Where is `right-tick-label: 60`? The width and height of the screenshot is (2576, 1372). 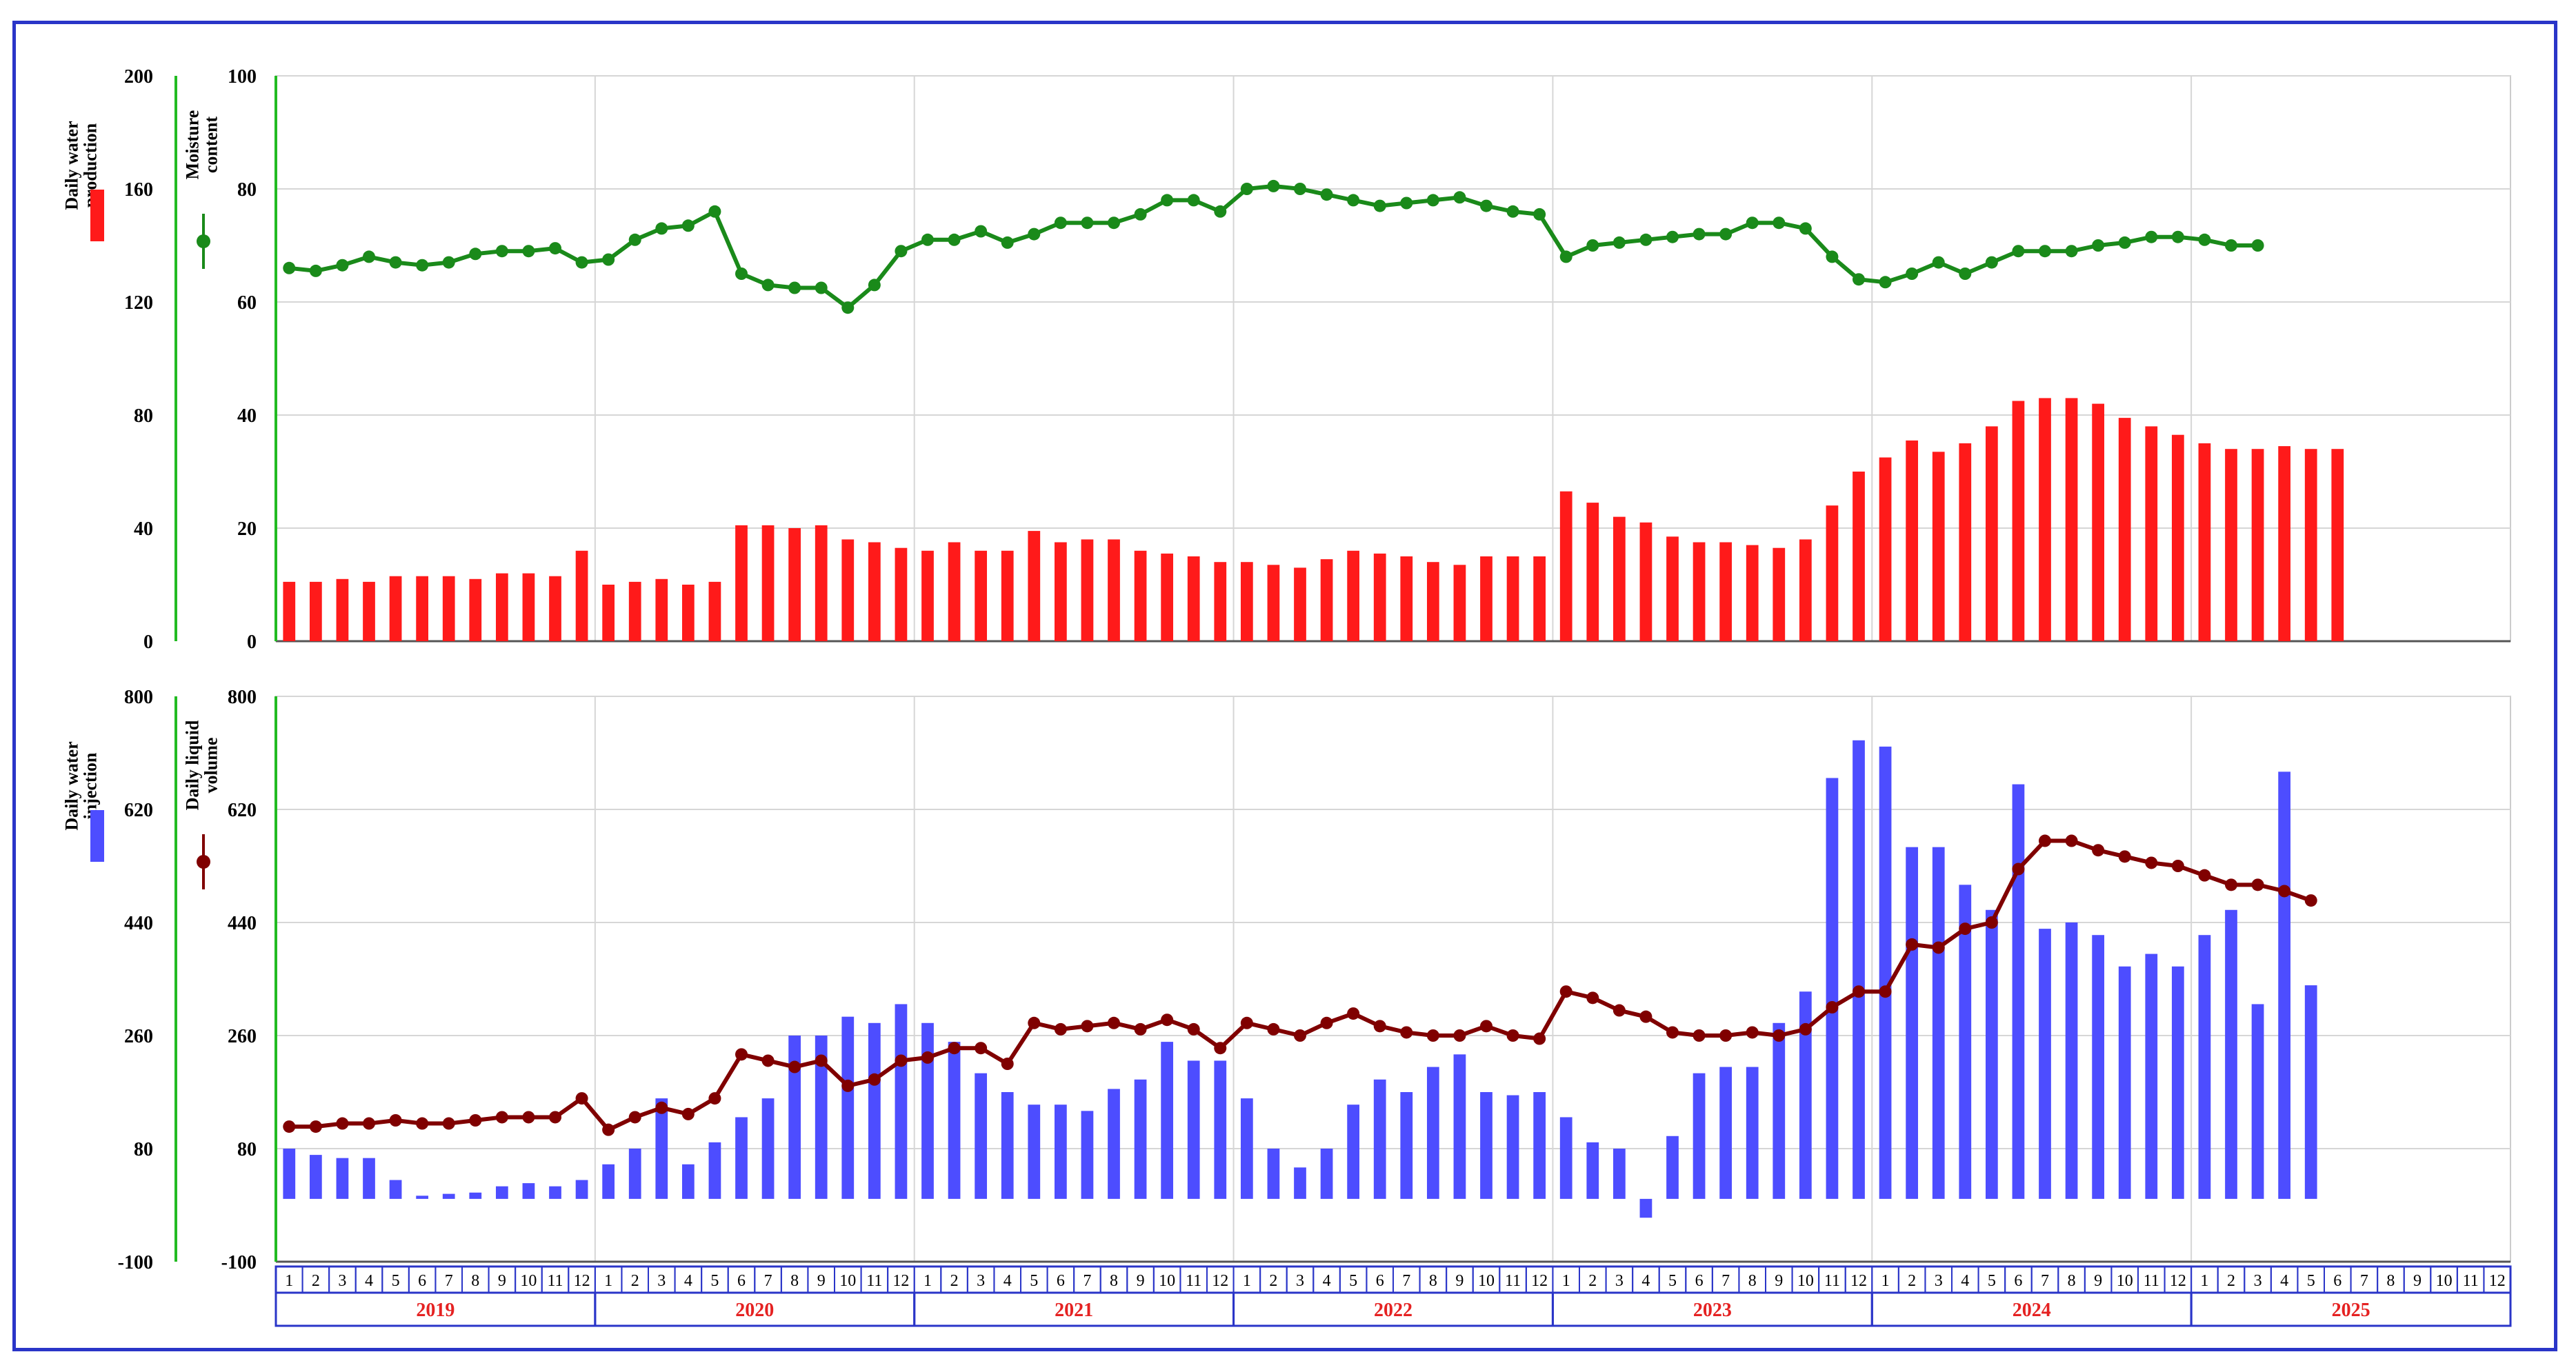 right-tick-label: 60 is located at coordinates (247, 303).